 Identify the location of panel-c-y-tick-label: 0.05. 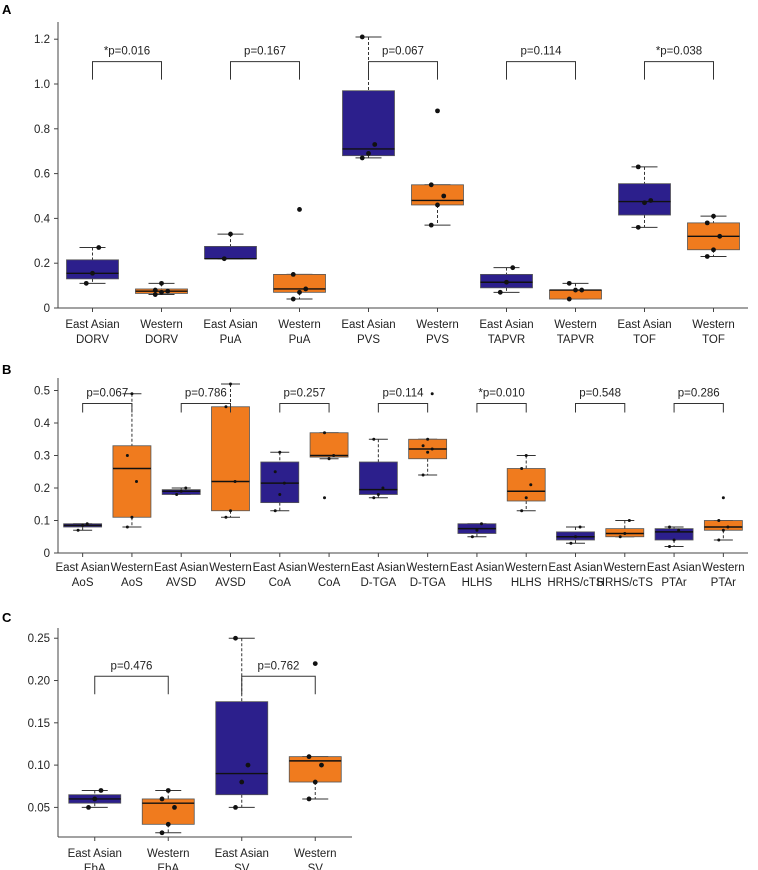
(39, 808).